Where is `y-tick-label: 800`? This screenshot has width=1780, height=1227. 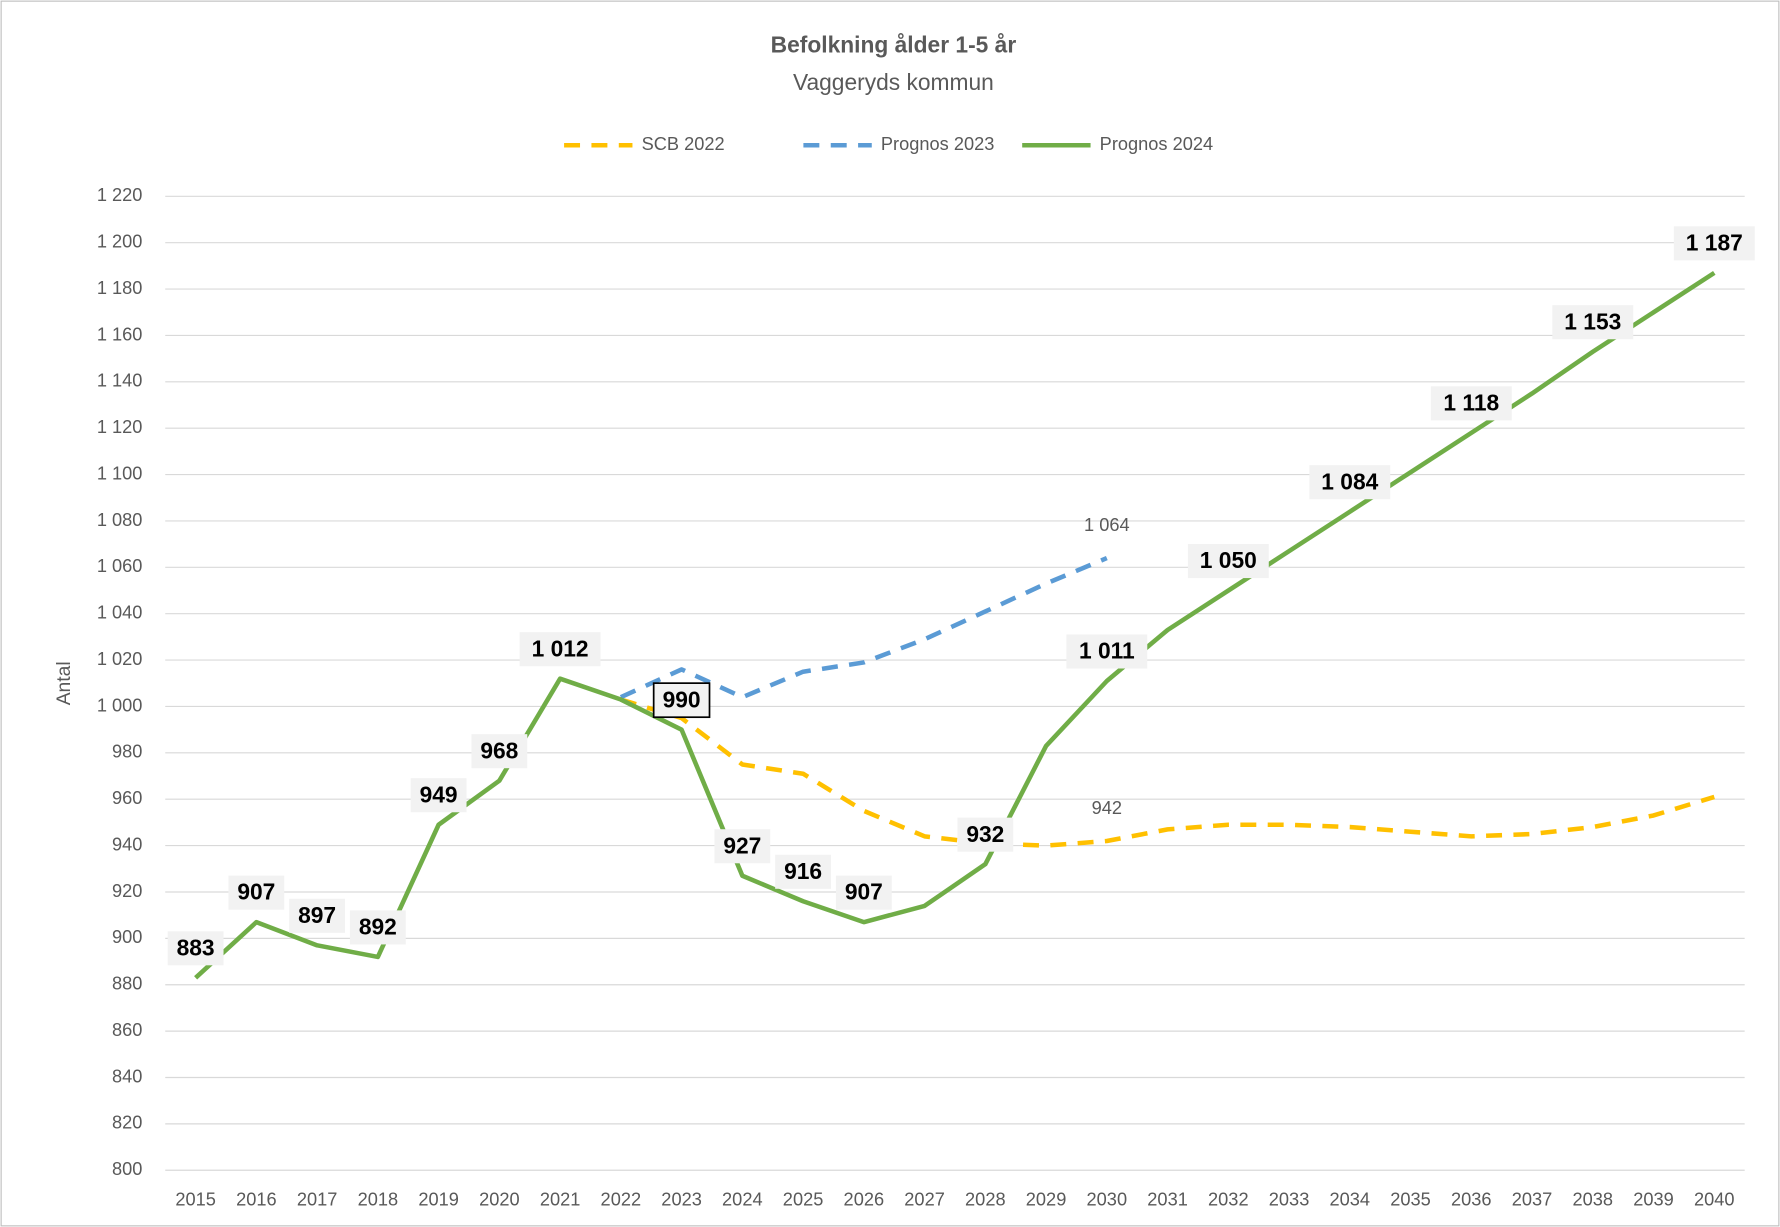
y-tick-label: 800 is located at coordinates (127, 1169).